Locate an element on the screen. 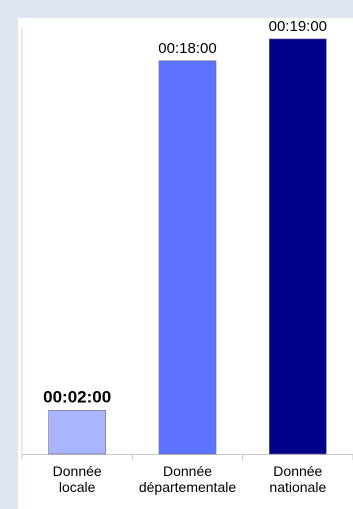 The height and width of the screenshot is (509, 353). category-label-line2: locale is located at coordinates (77, 487).